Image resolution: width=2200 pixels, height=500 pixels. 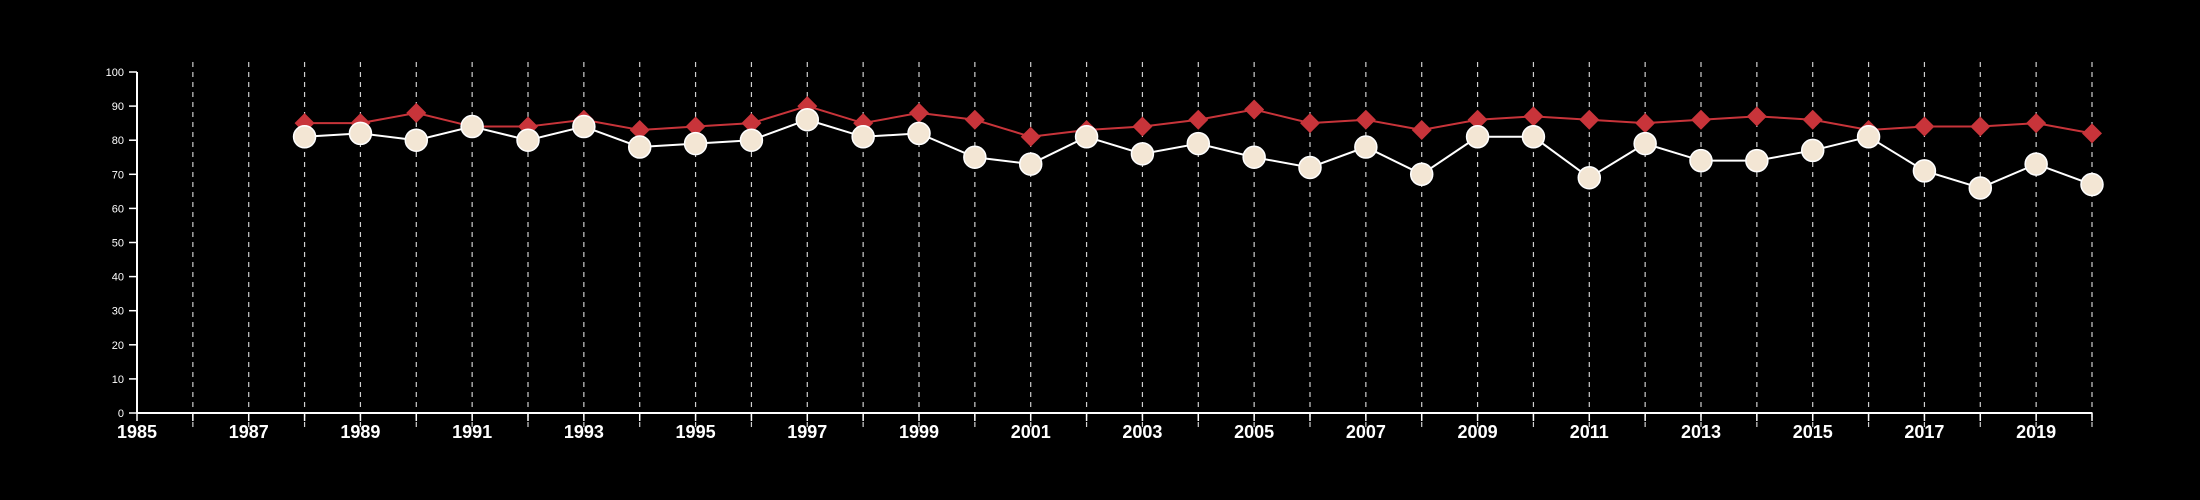 What do you see at coordinates (584, 432) in the screenshot?
I see `x-tick-label: 1993` at bounding box center [584, 432].